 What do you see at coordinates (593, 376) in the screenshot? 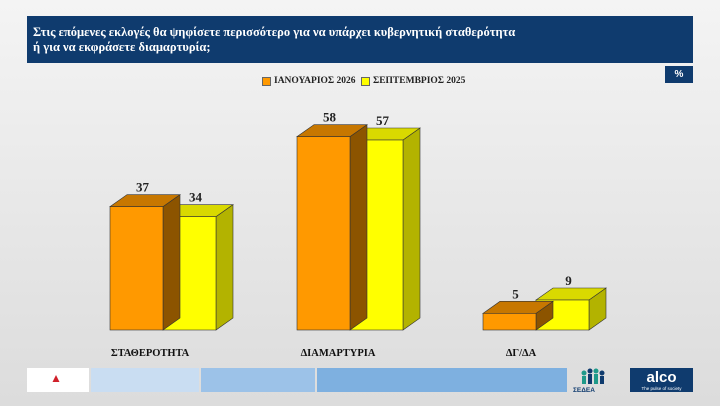
I see `people-icon` at bounding box center [593, 376].